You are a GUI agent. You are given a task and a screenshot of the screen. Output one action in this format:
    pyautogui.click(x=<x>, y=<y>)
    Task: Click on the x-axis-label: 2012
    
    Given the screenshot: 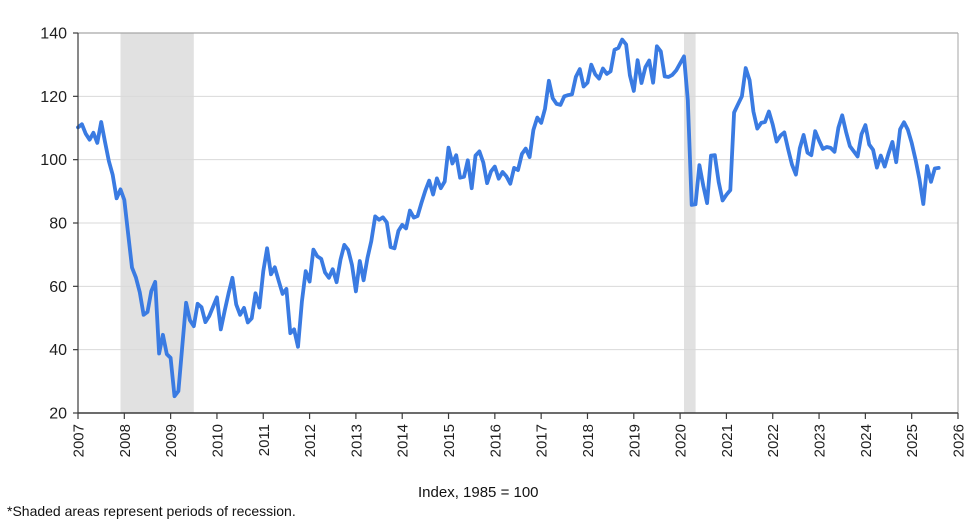 What is the action you would take?
    pyautogui.click(x=310, y=440)
    